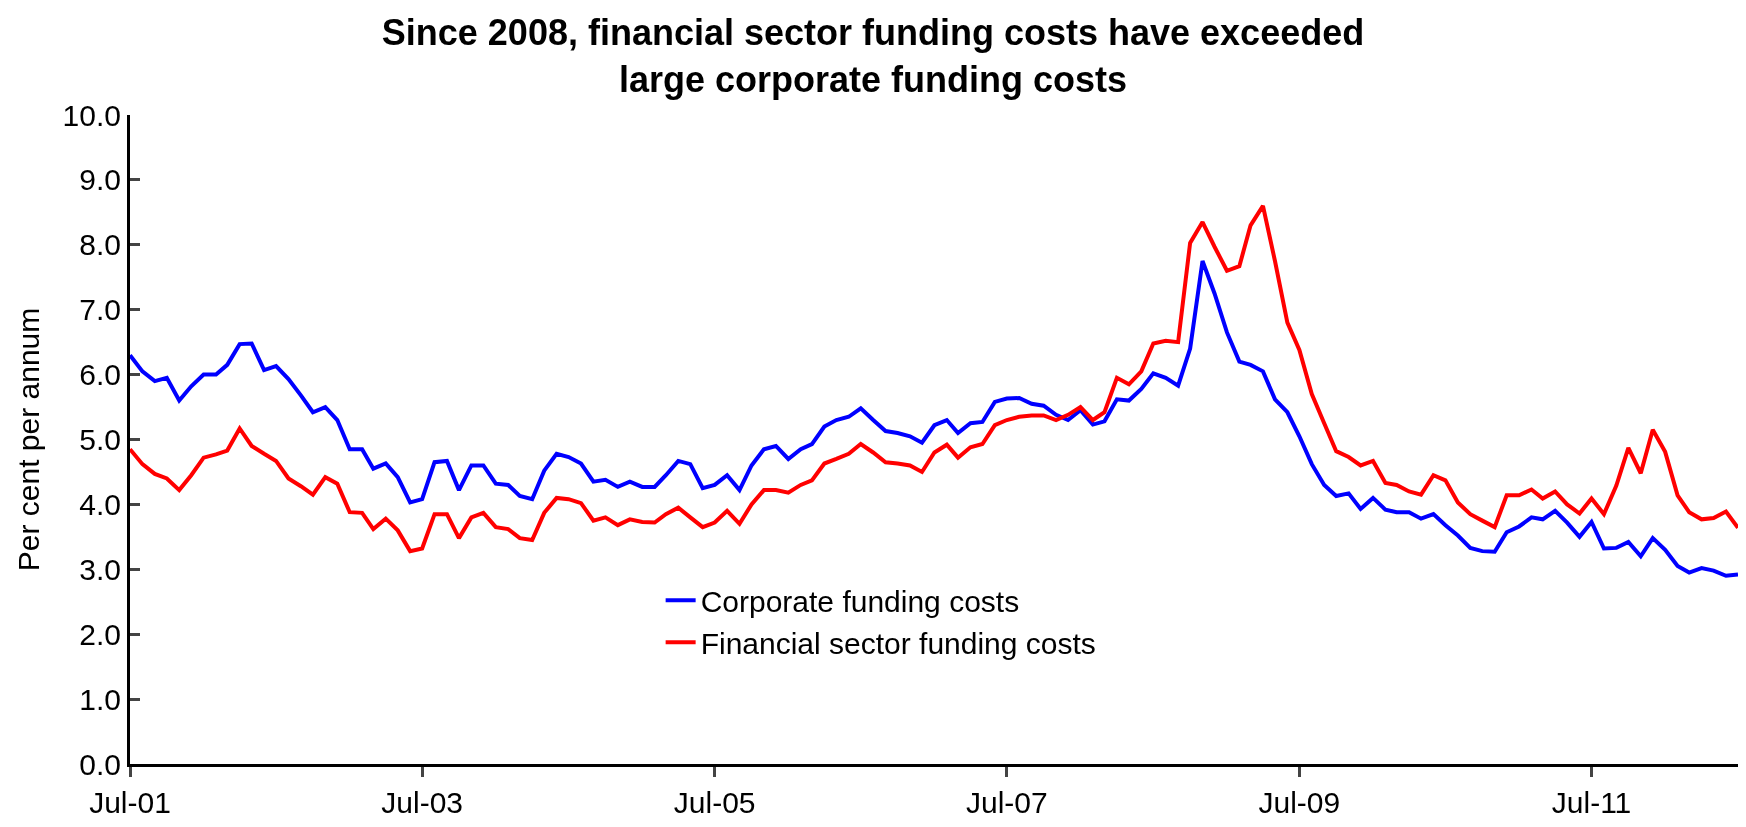 This screenshot has width=1746, height=827. I want to click on y-tick-label: 7.0, so click(100, 310).